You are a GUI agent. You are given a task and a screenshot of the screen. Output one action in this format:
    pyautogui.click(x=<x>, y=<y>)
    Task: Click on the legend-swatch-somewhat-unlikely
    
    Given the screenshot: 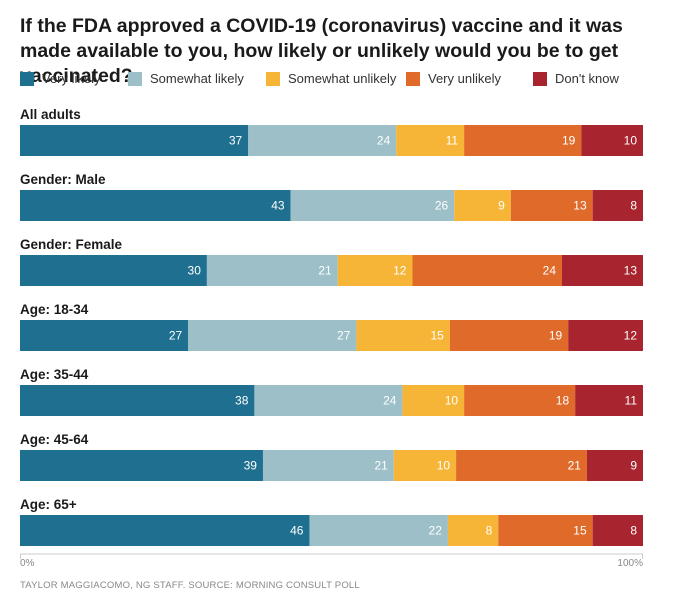 What is the action you would take?
    pyautogui.click(x=273, y=79)
    